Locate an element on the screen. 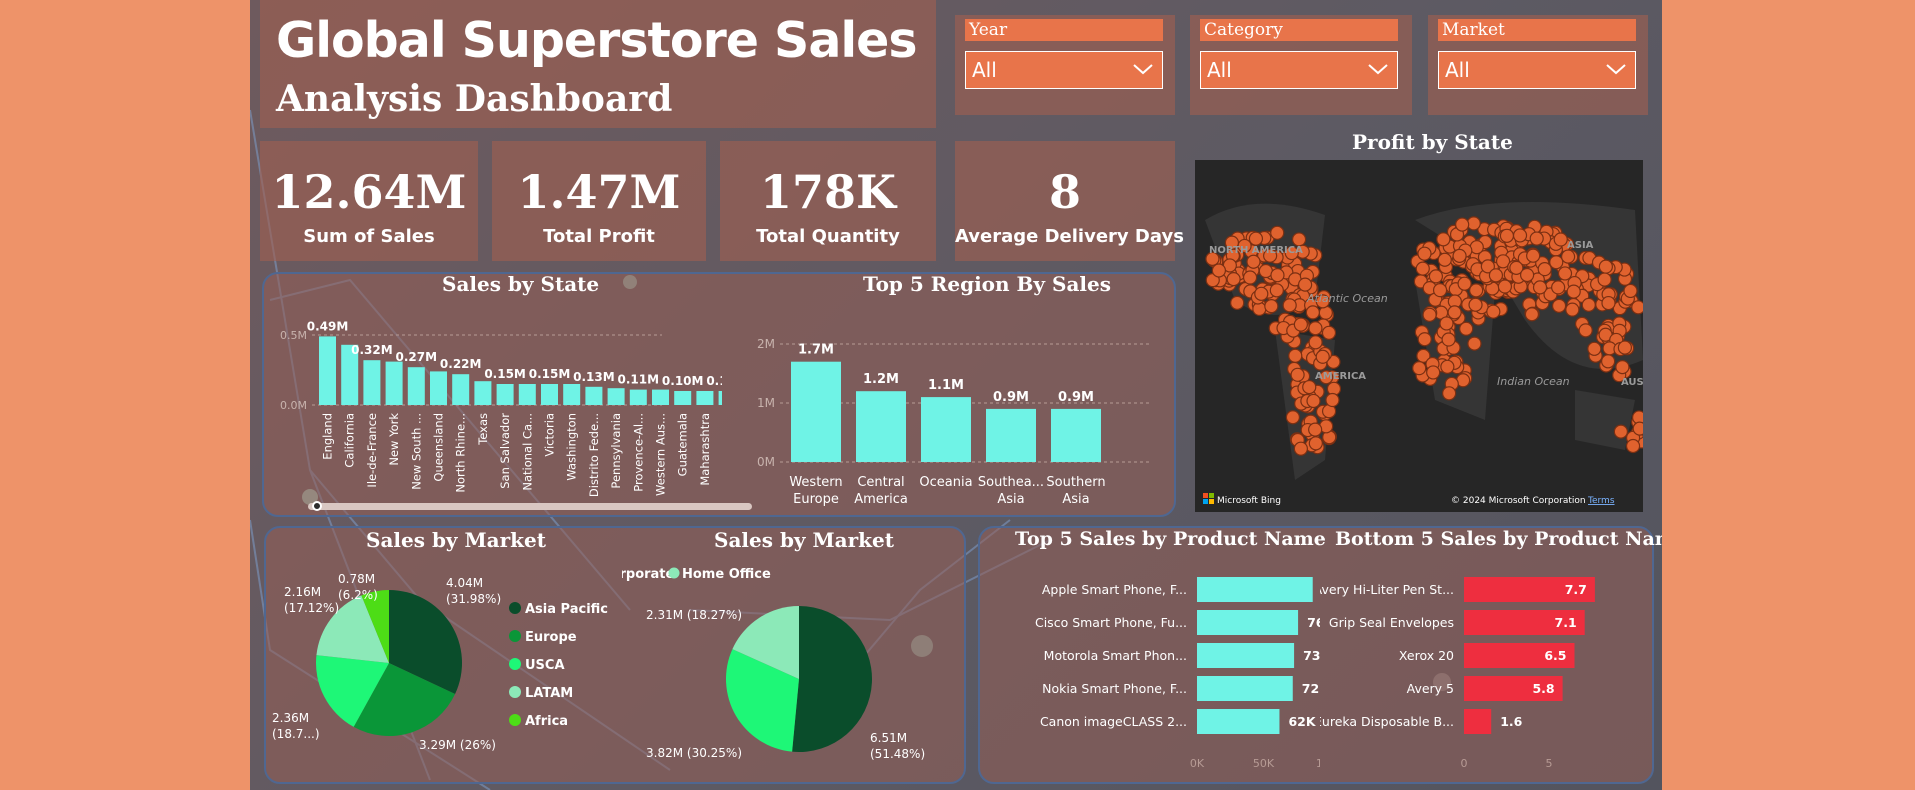  map-label: AUST is located at coordinates (1632, 382).